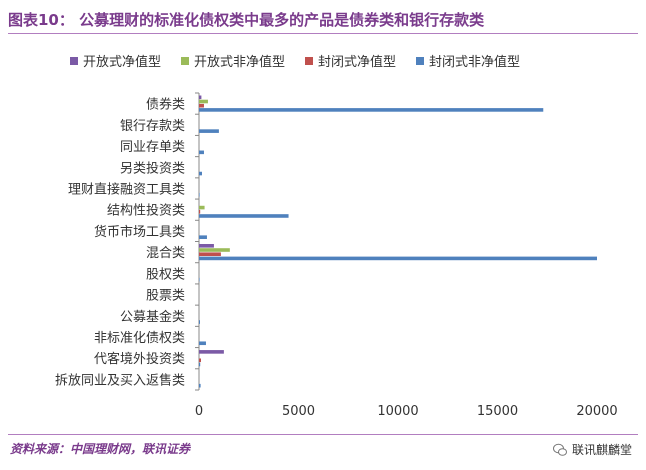 The width and height of the screenshot is (646, 470). I want to click on legend-label-2: 封闭式净值型, so click(357, 62).